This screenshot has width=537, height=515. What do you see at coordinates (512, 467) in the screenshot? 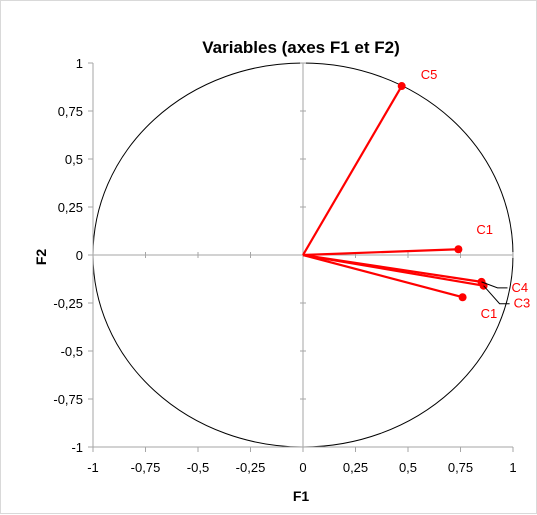
I see `x-tick-label: 1` at bounding box center [512, 467].